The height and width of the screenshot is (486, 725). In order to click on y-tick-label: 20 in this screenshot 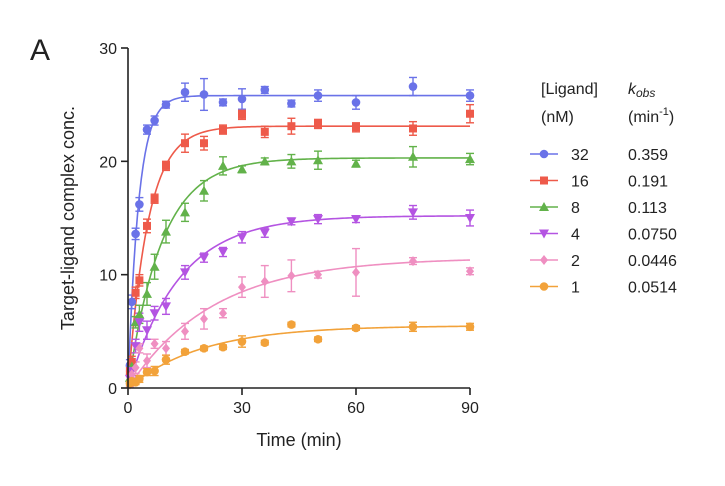, I will do `click(108, 162)`.